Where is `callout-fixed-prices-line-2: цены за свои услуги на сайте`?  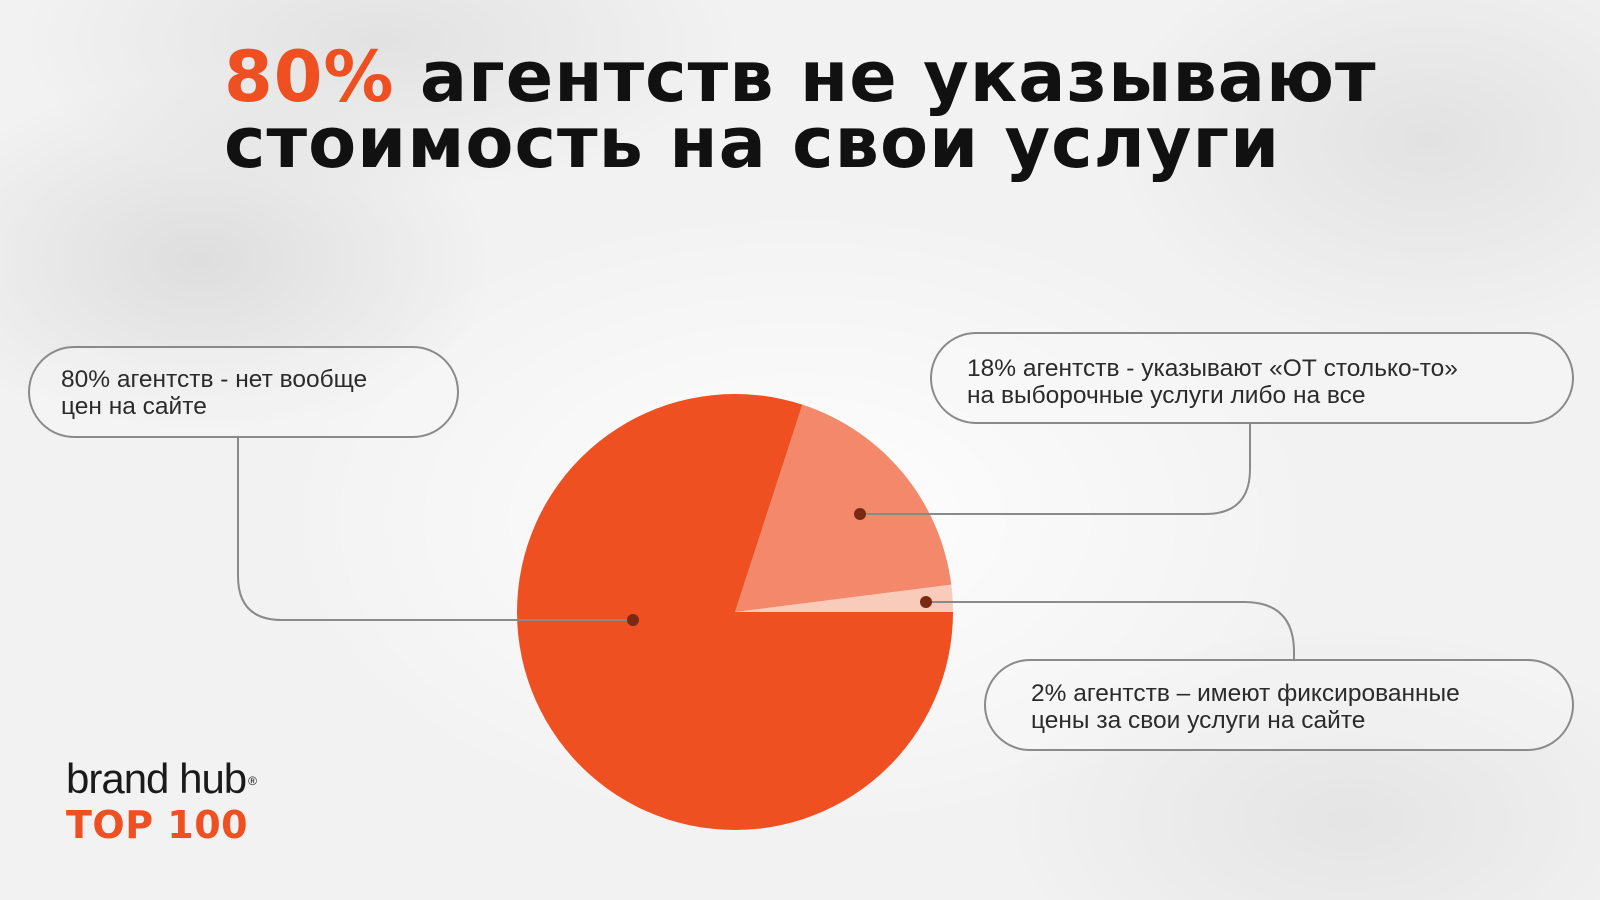 callout-fixed-prices-line-2: цены за свои услуги на сайте is located at coordinates (1198, 720).